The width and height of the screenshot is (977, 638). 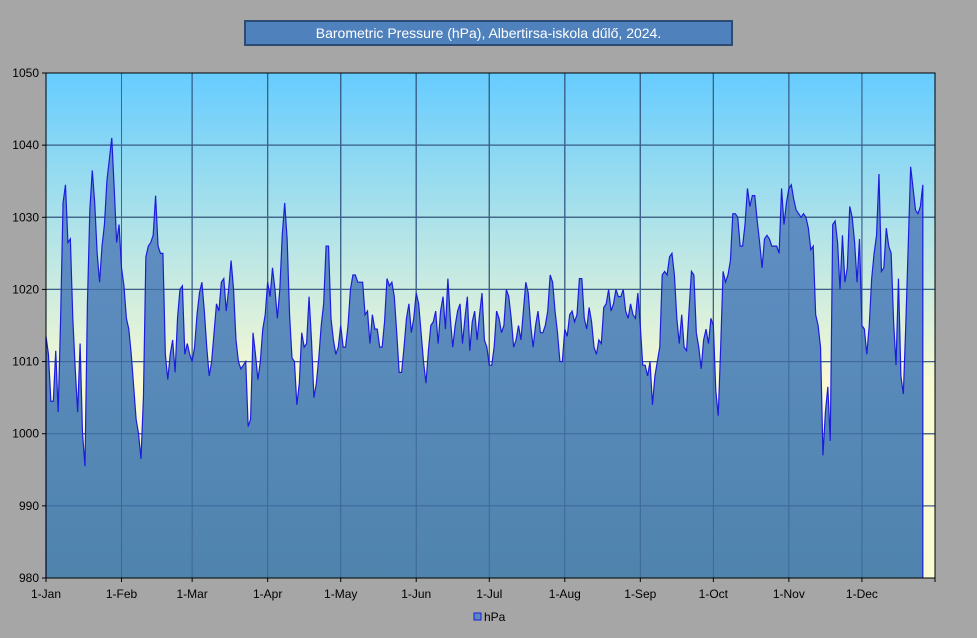 I want to click on y-axis: 980 990 1000 1010 1020 1030 1040 1050, so click(x=29, y=325).